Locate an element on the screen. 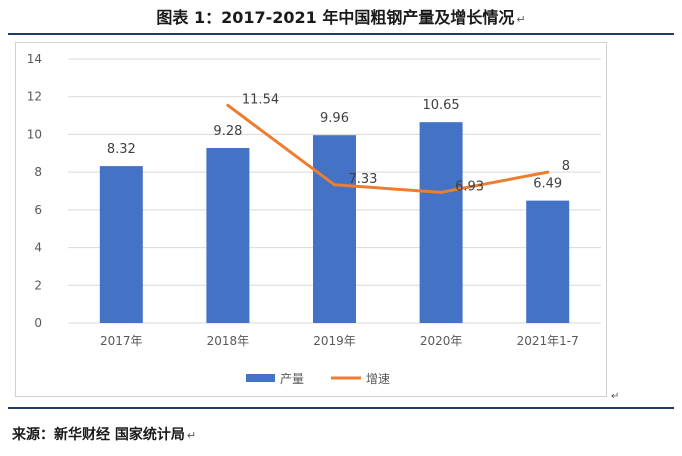 This screenshot has width=682, height=456. x-tick-label: 2018年 is located at coordinates (228, 341).